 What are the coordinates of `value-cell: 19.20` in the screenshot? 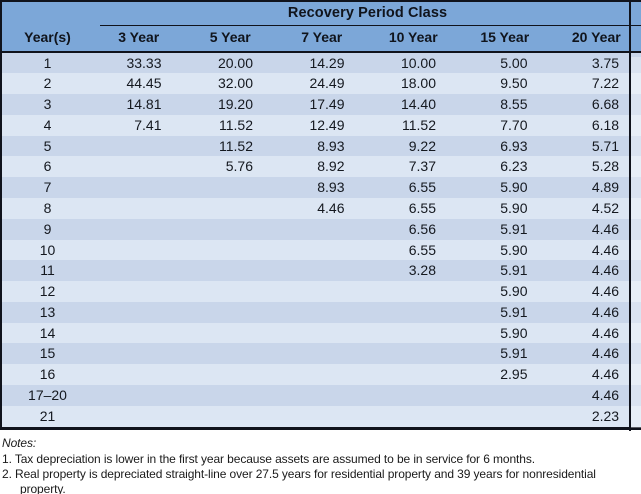 It's located at (230, 104).